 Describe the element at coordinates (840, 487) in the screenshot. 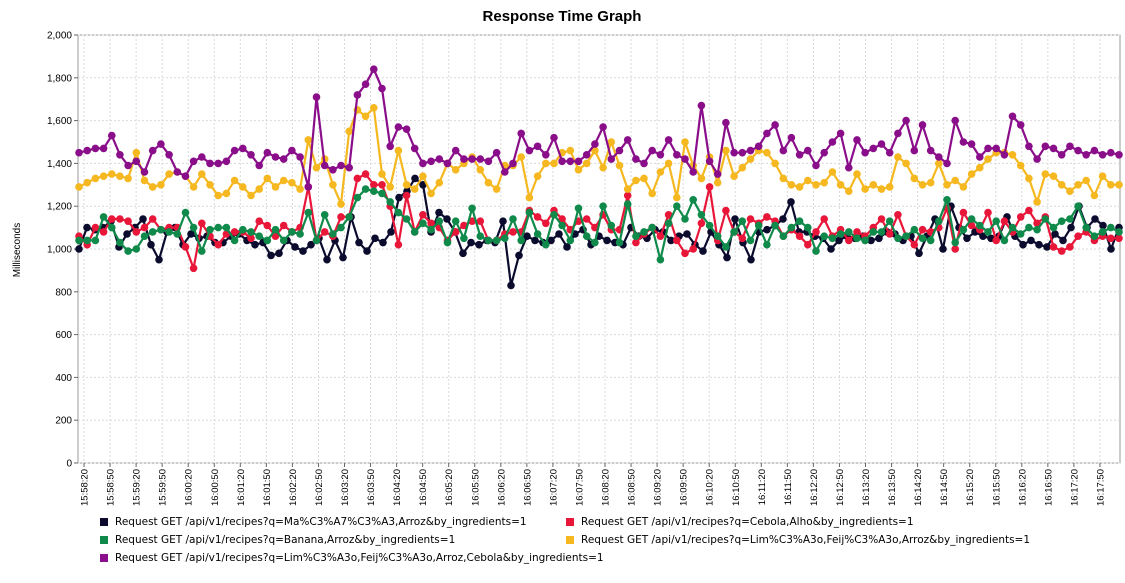

I see `x-tick-label: 16:12:50` at that location.